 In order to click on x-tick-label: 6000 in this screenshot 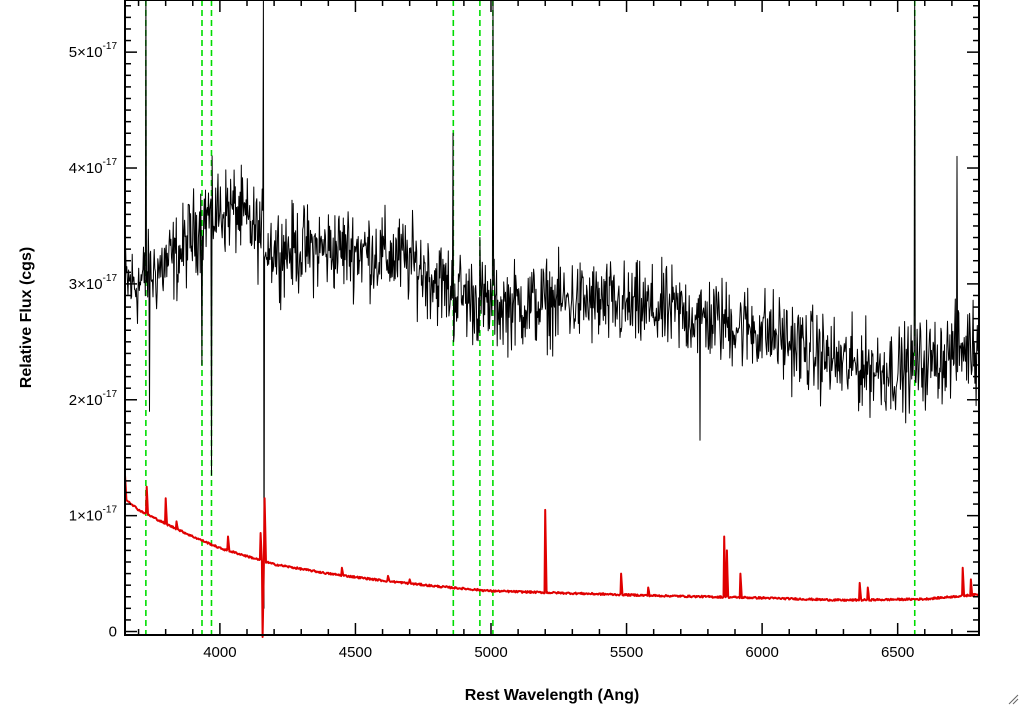, I will do `click(761, 652)`.